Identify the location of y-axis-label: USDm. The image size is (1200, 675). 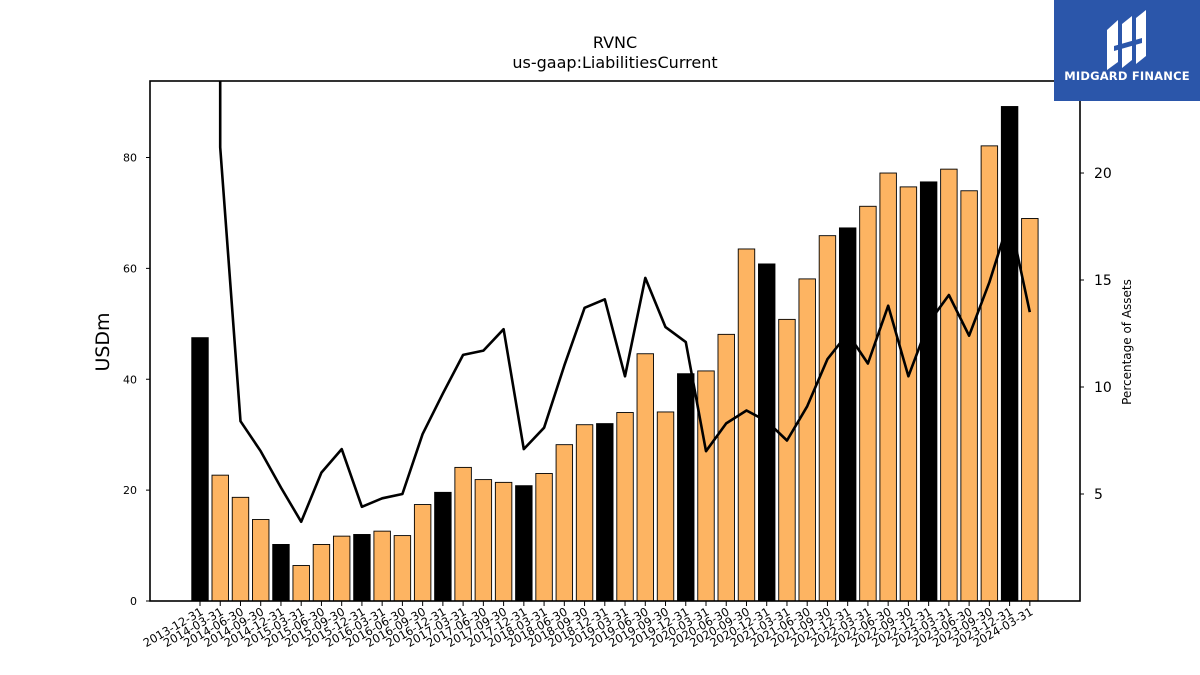
(103, 341).